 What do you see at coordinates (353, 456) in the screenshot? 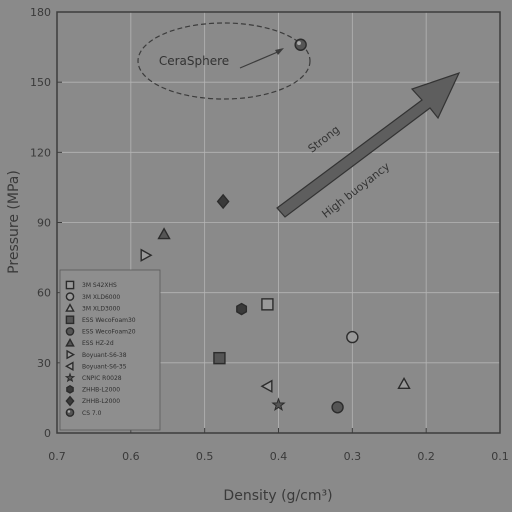
I see `x-tick-label: 0.3` at bounding box center [353, 456].